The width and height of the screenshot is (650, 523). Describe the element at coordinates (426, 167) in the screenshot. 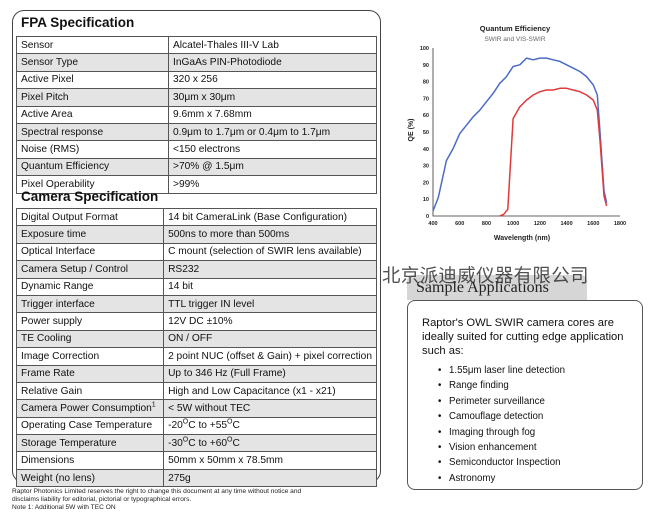

I see `y-tick-label: 30` at that location.